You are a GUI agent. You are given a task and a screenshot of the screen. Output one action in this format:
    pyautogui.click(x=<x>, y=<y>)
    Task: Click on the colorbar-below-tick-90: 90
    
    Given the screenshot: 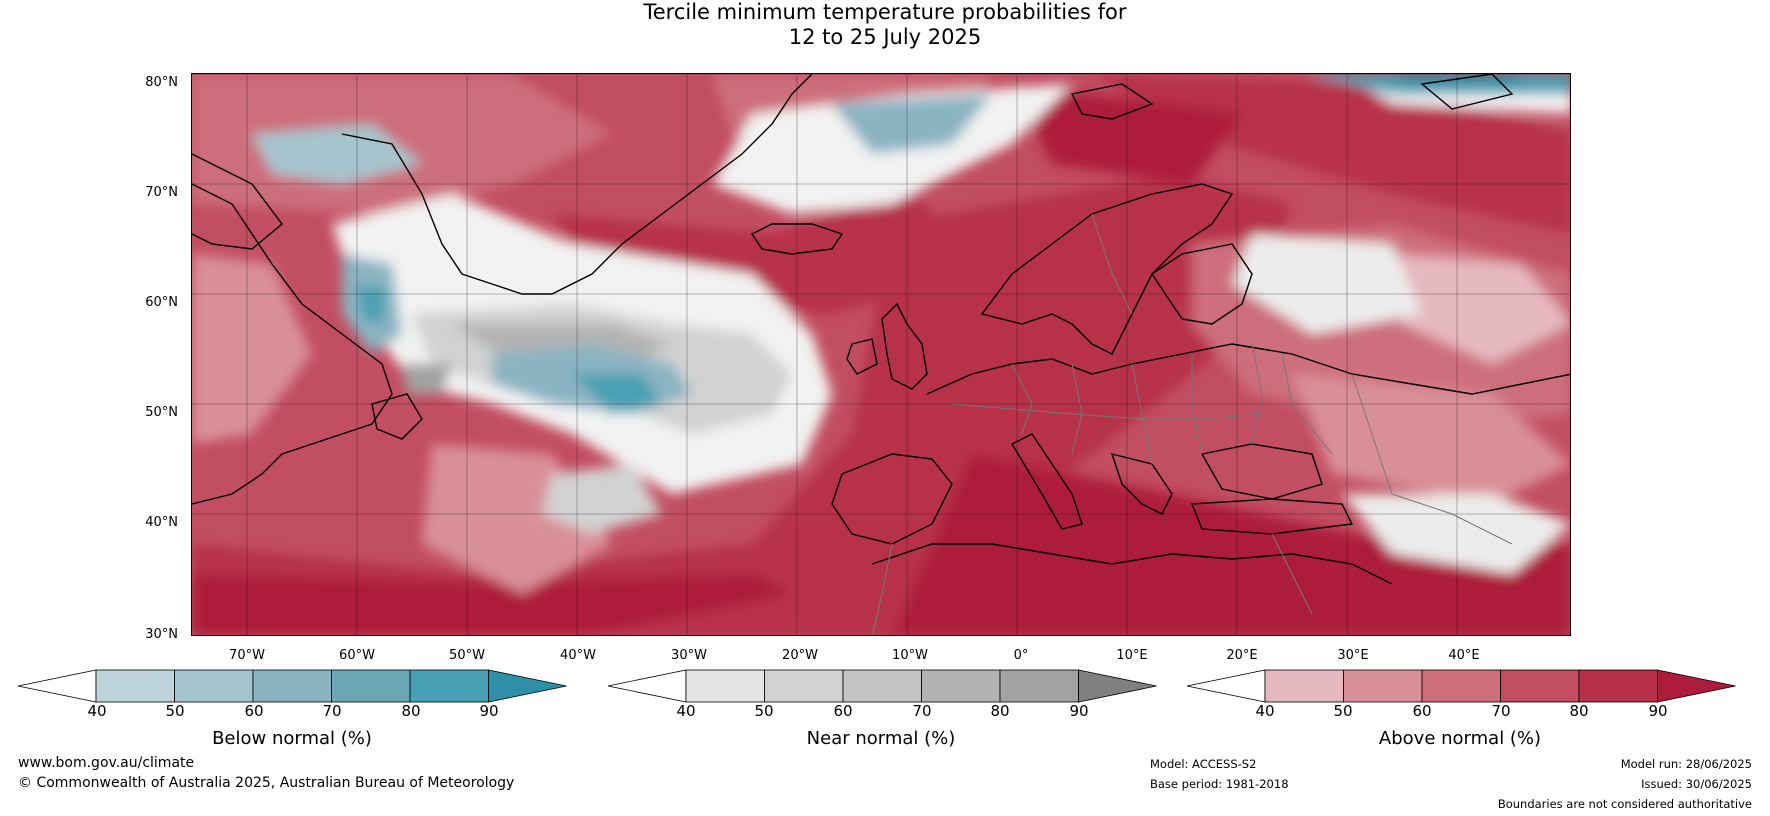 What is the action you would take?
    pyautogui.click(x=489, y=711)
    